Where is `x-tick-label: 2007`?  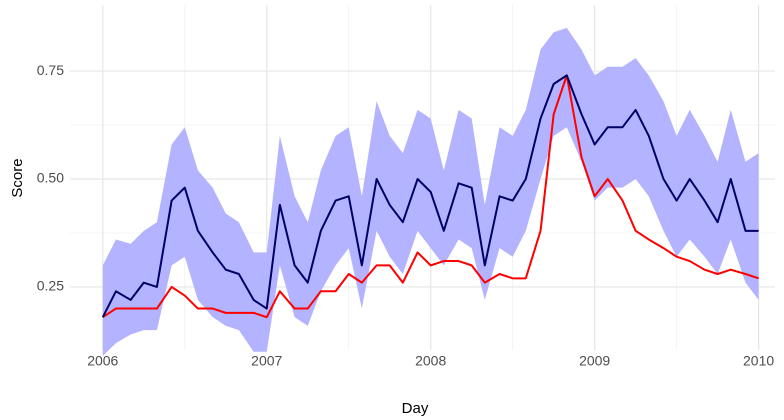 x-tick-label: 2007 is located at coordinates (266, 361).